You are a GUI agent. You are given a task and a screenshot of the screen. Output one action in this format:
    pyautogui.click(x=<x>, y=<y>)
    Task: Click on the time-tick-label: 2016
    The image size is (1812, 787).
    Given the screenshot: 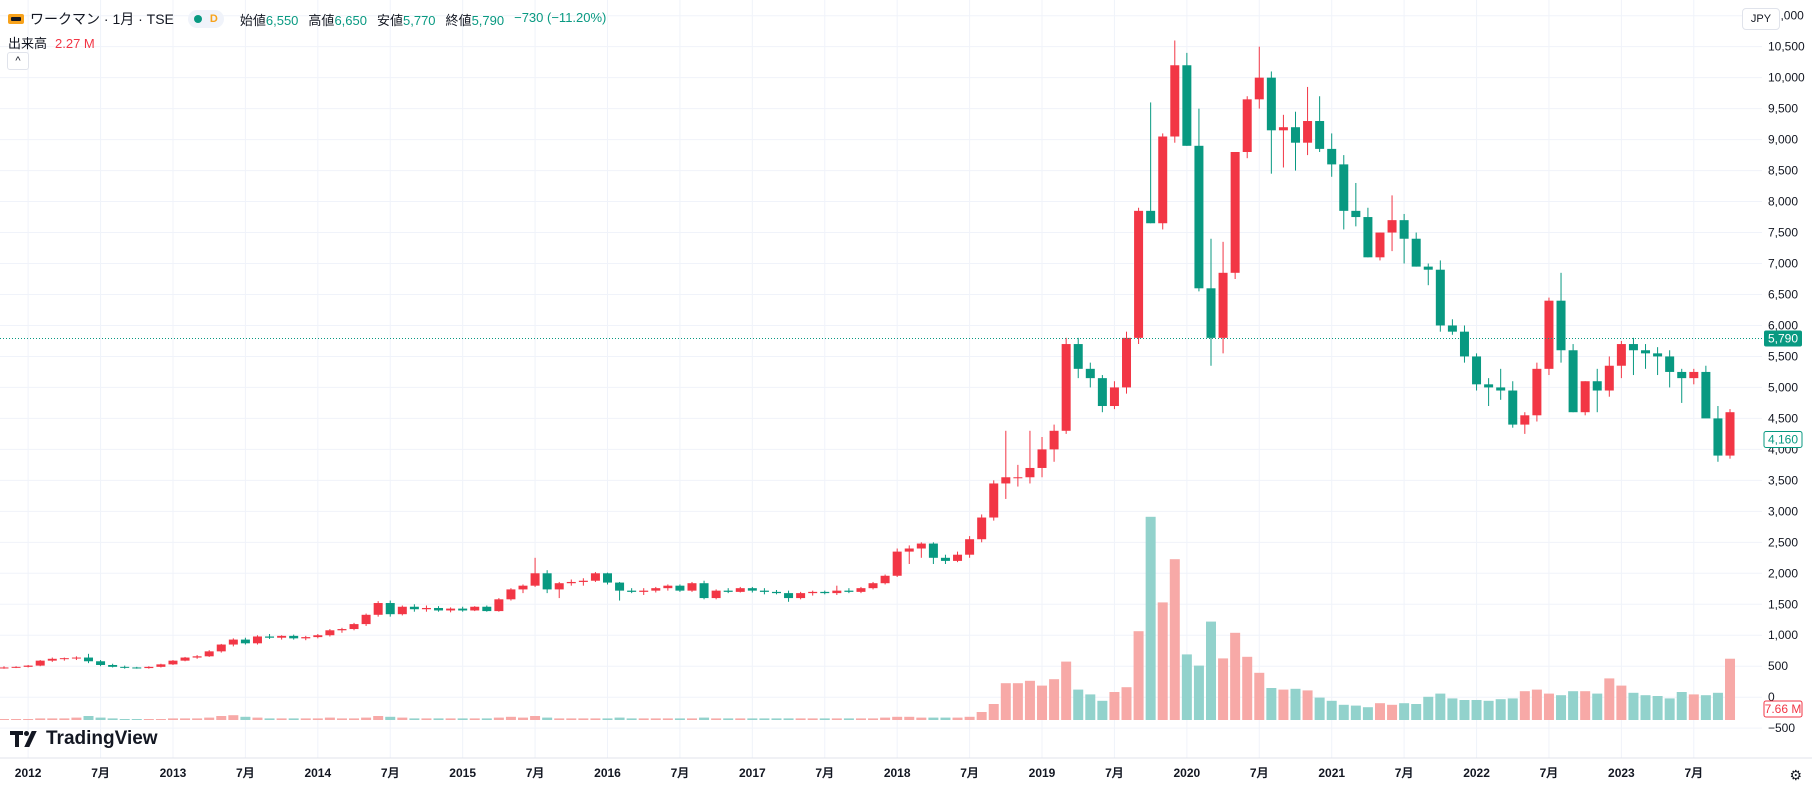 What is the action you would take?
    pyautogui.click(x=607, y=773)
    